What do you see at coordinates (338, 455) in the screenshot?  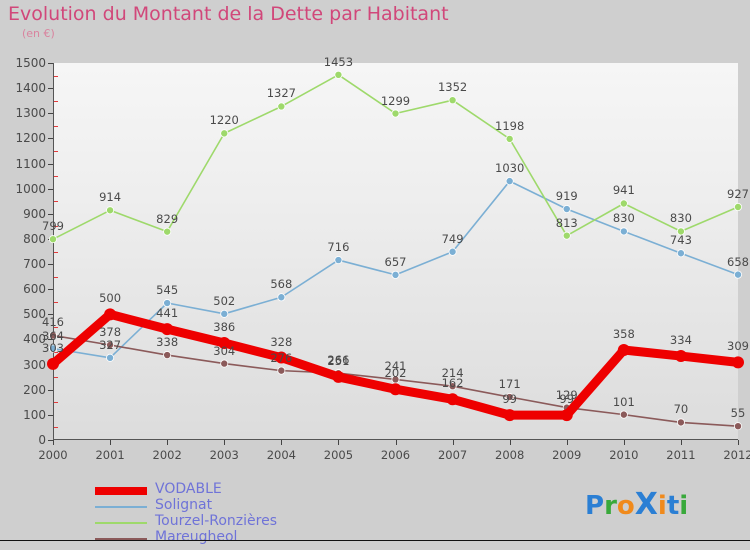 I see `x-tick-label: 2005` at bounding box center [338, 455].